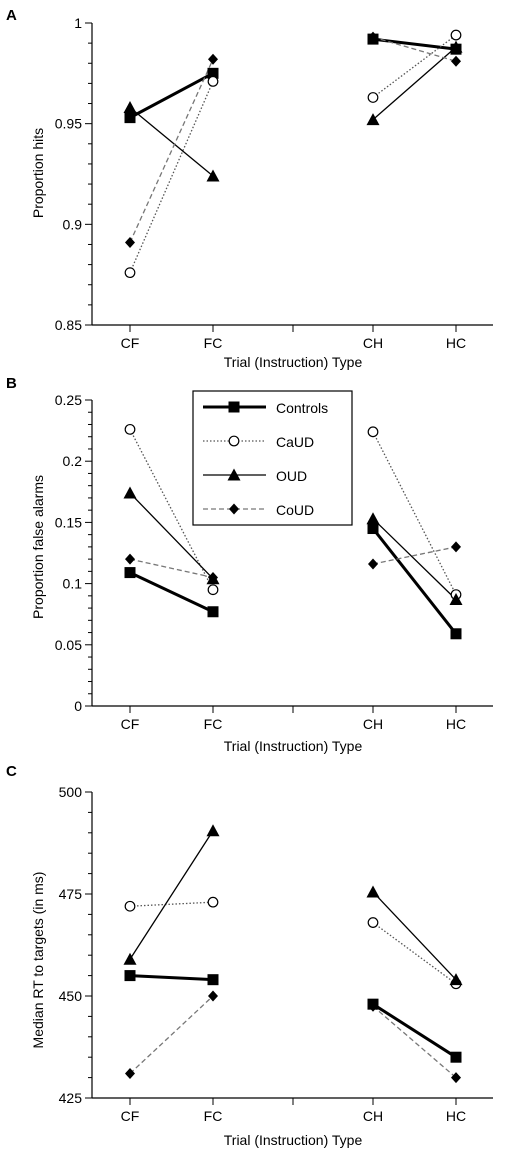  I want to click on panel-a-x-tick-label-cf: CF, so click(130, 343).